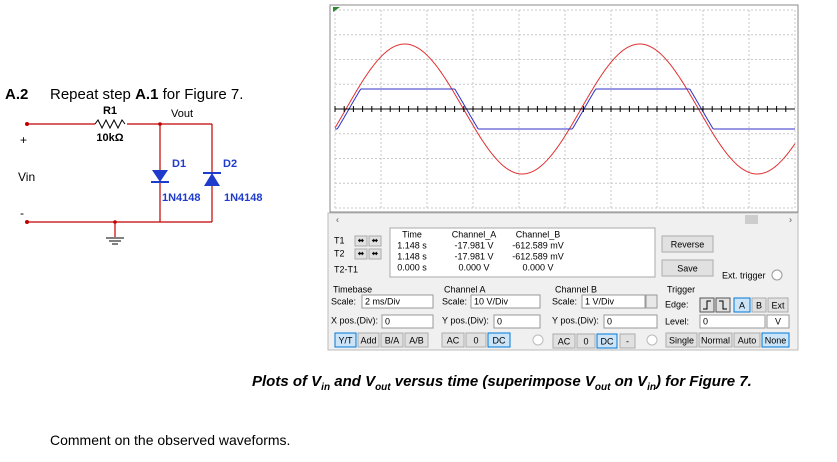 Image resolution: width=837 pixels, height=462 pixels. What do you see at coordinates (109, 138) in the screenshot?
I see `r1-value: 10kΩ` at bounding box center [109, 138].